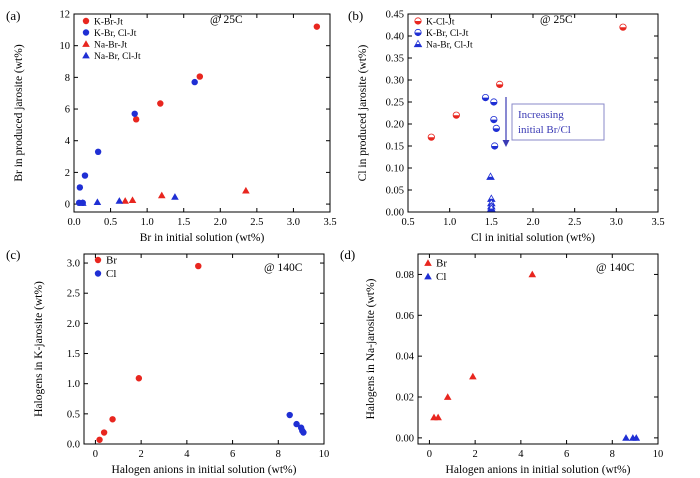  Describe the element at coordinates (405, 357) in the screenshot. I see `y-tick-label: 0.04` at that location.